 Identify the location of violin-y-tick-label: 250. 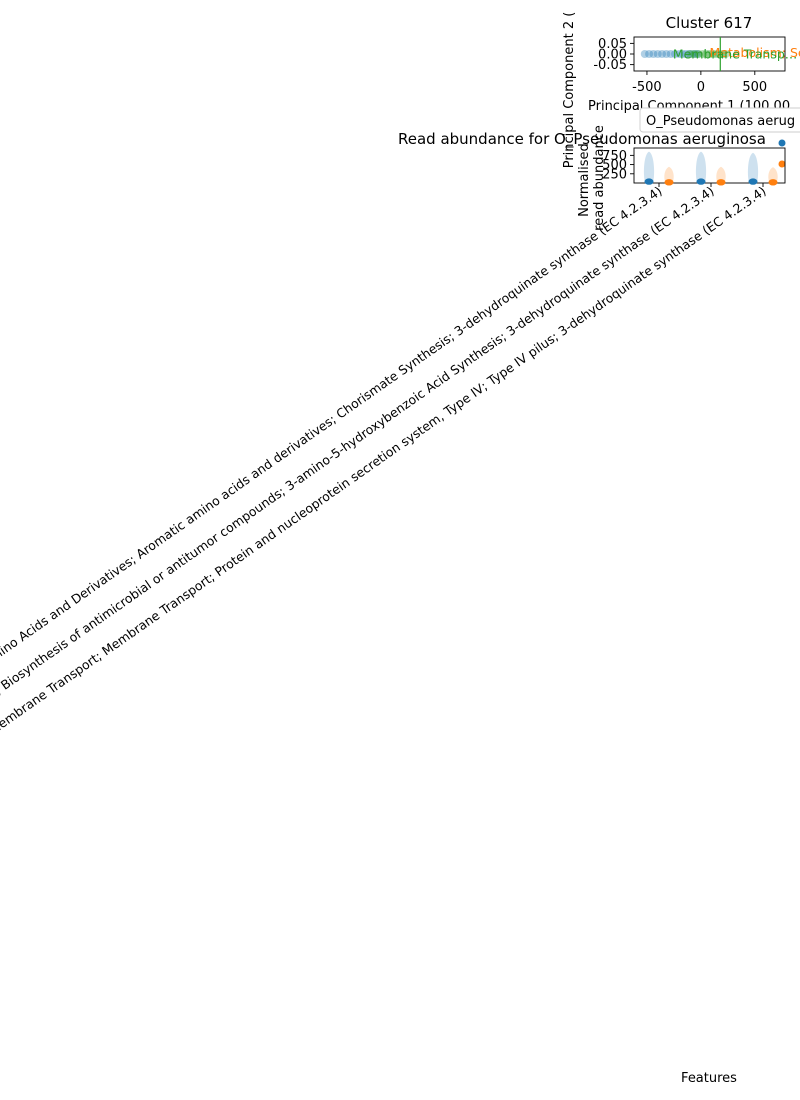
(614, 174).